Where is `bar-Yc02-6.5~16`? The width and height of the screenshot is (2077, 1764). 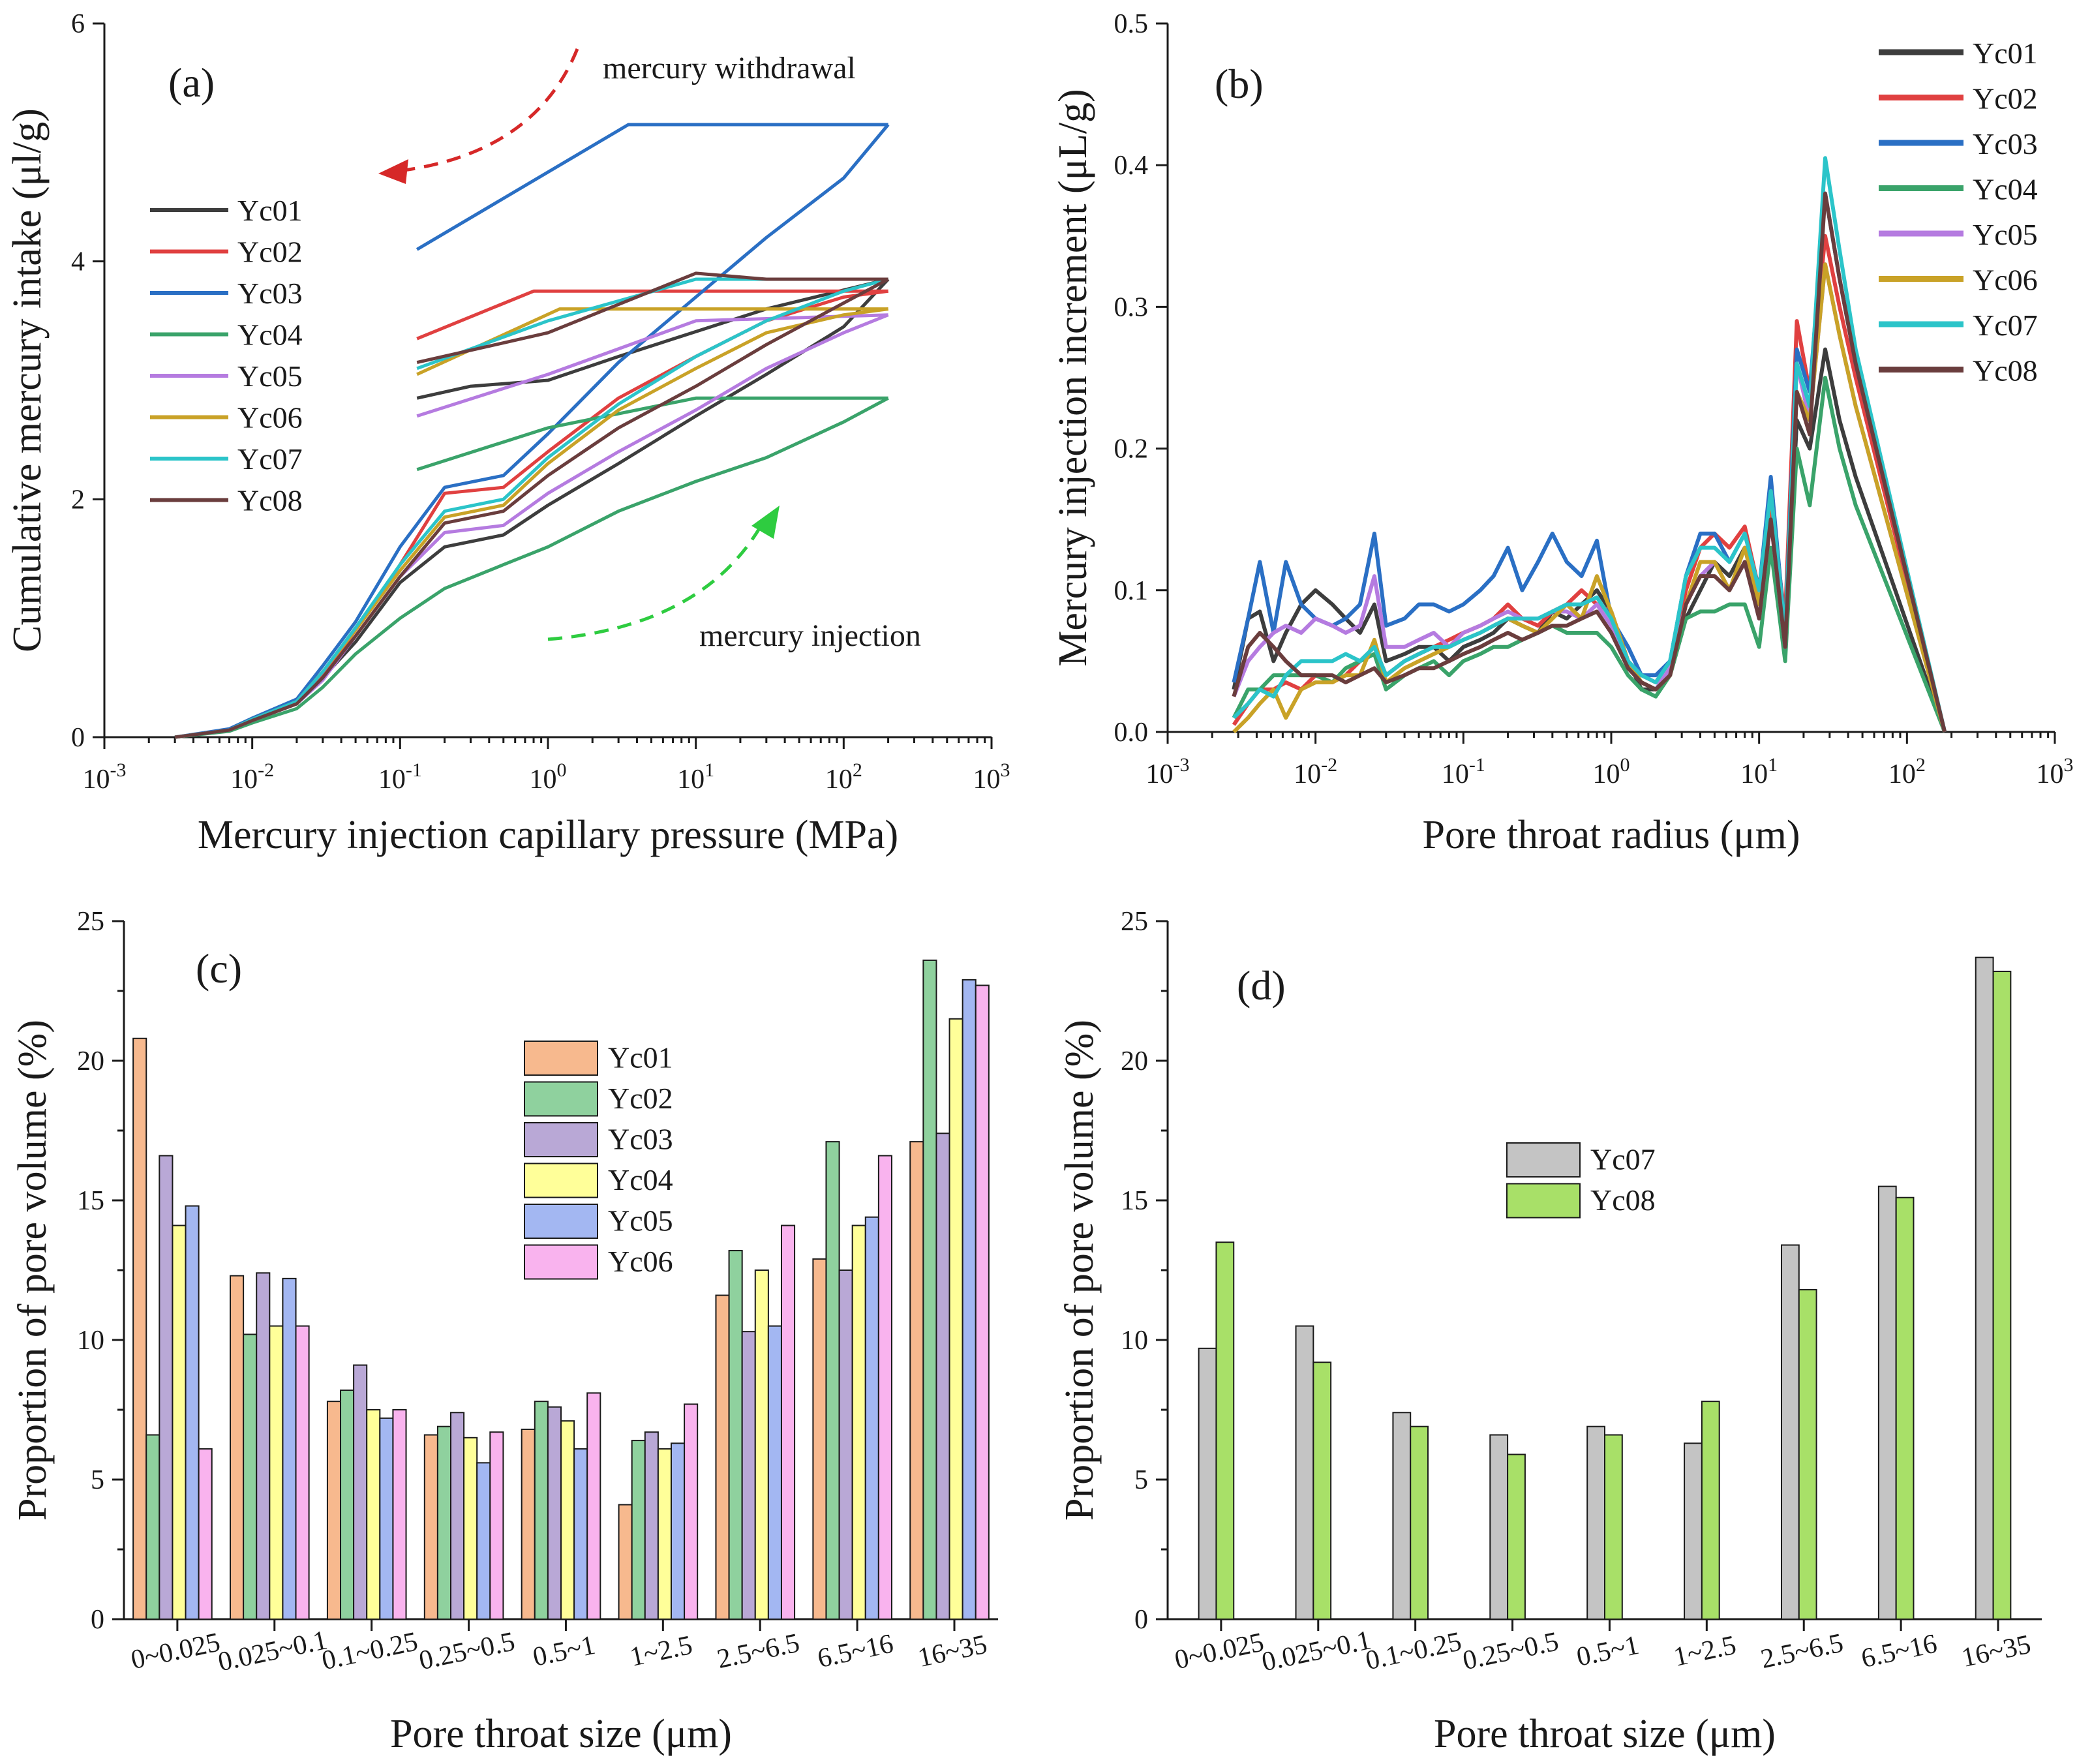 bar-Yc02-6.5~16 is located at coordinates (832, 1380).